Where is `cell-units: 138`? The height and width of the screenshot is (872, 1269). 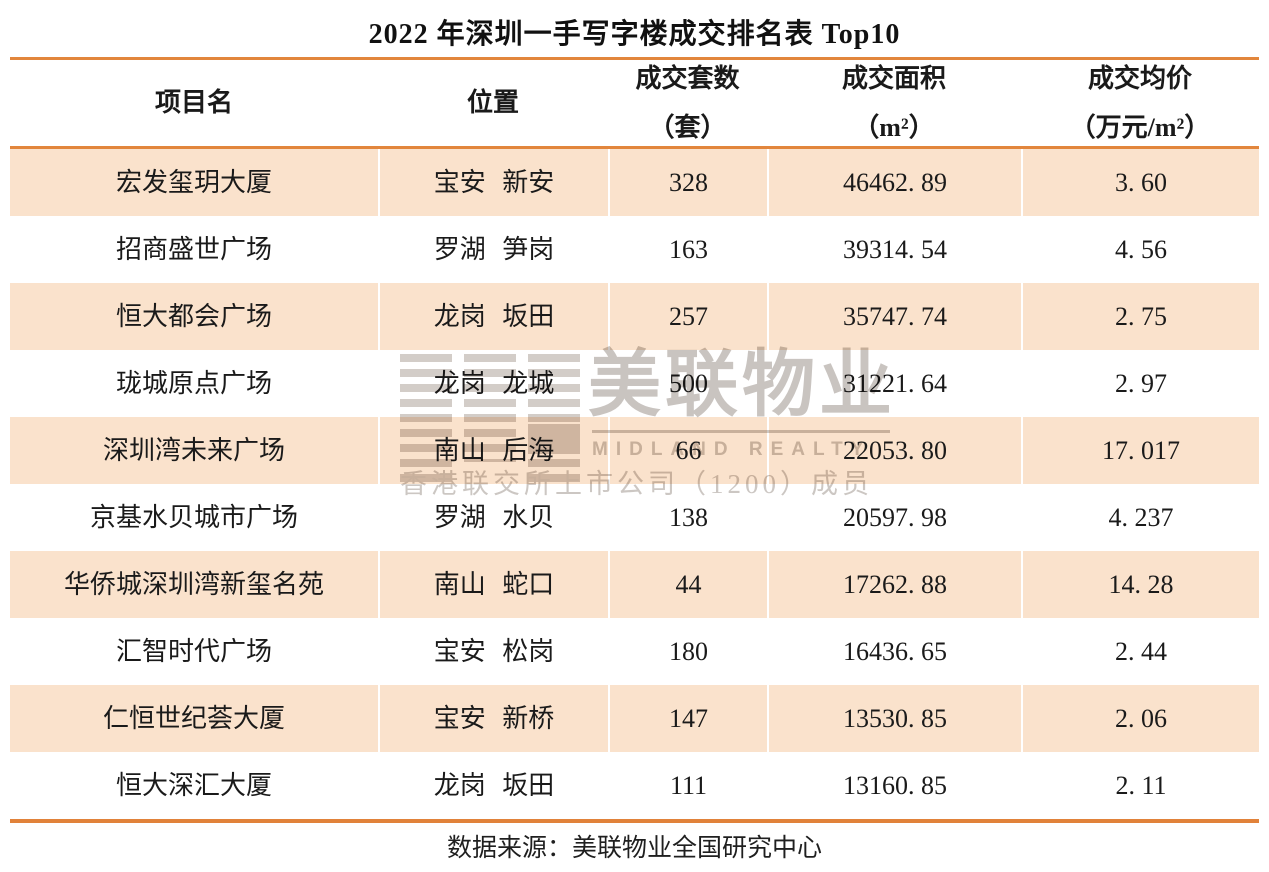
cell-units: 138 is located at coordinates (687, 517).